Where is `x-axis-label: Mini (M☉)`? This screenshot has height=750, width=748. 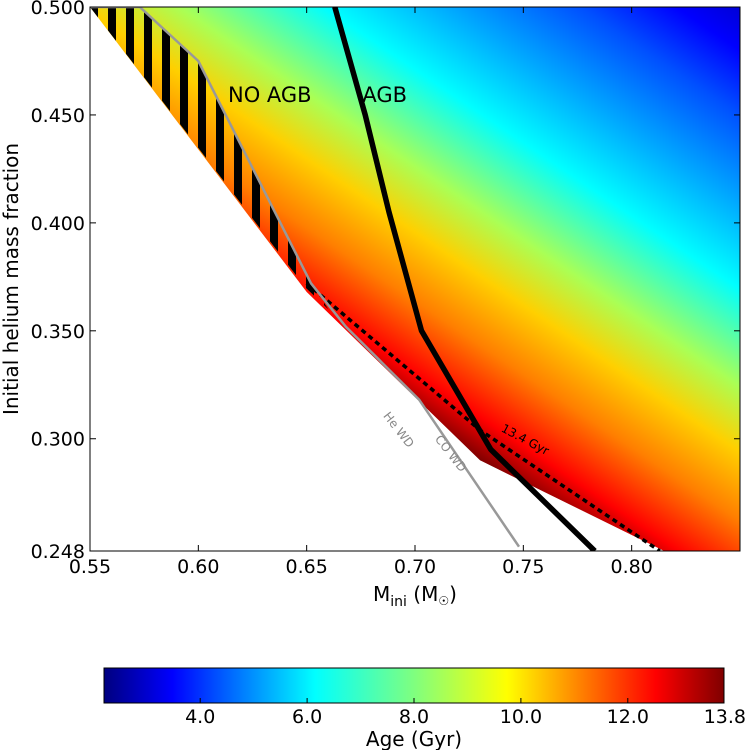 x-axis-label: Mini (M☉) is located at coordinates (415, 596).